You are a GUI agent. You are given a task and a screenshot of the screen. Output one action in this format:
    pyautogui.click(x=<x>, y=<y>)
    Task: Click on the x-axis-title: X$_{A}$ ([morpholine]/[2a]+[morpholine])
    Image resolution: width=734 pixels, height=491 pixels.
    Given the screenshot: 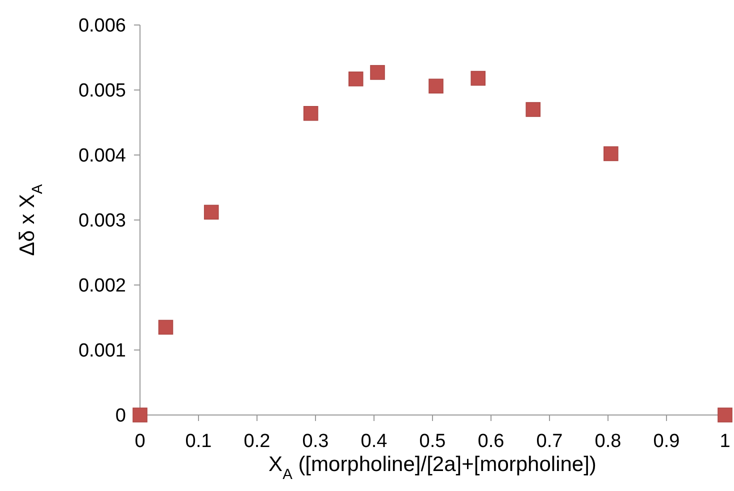 What is the action you would take?
    pyautogui.click(x=432, y=468)
    